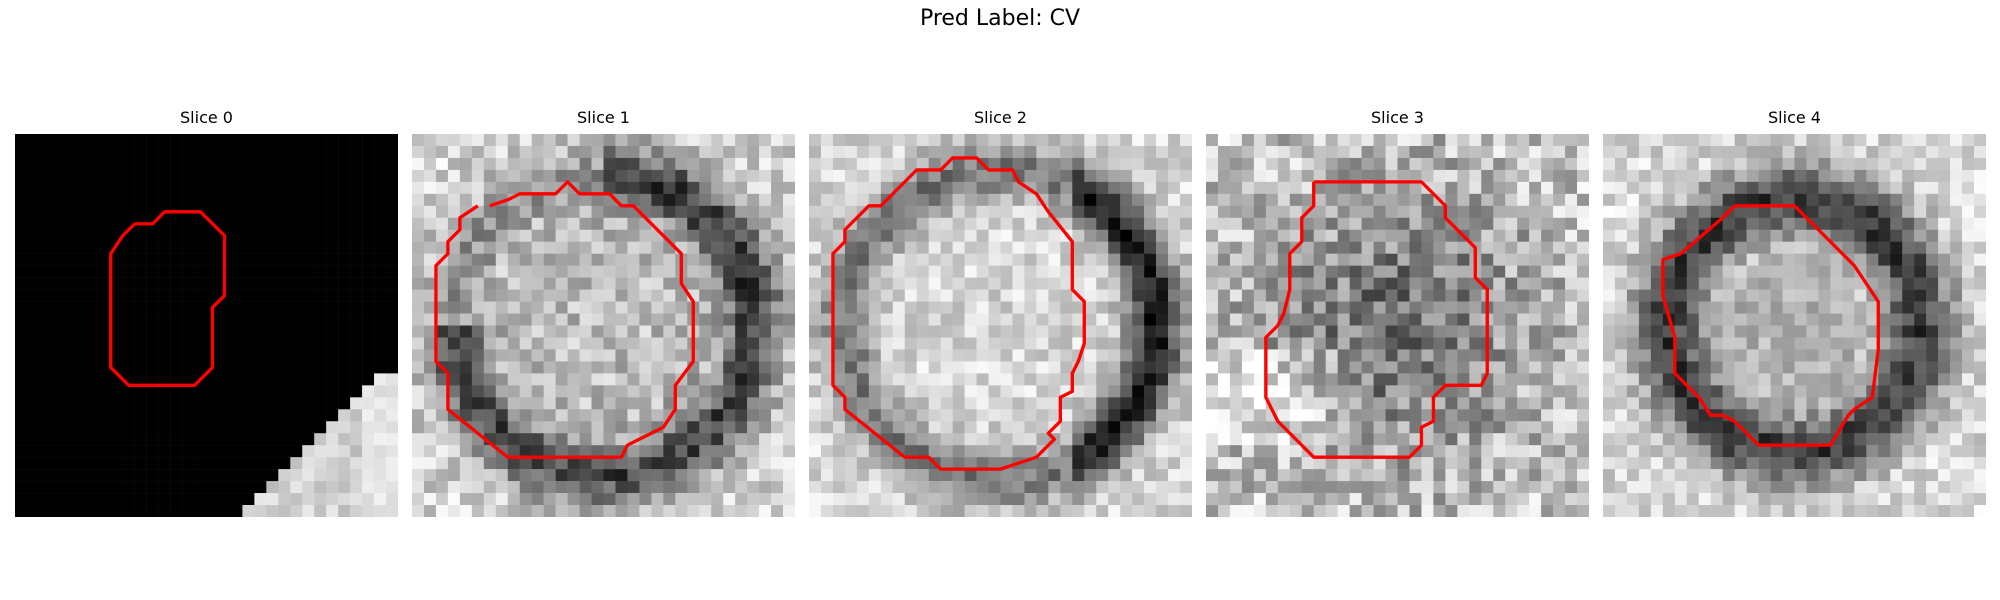 This screenshot has height=600, width=2000. I want to click on slice-title: Slice 2, so click(1000, 117).